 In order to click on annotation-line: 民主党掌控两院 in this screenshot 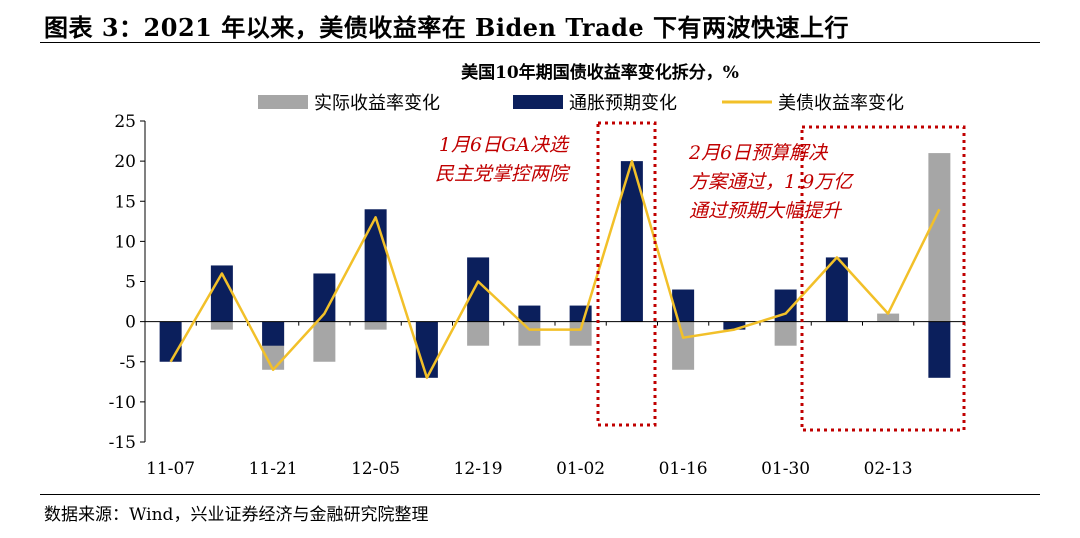, I will do `click(503, 174)`.